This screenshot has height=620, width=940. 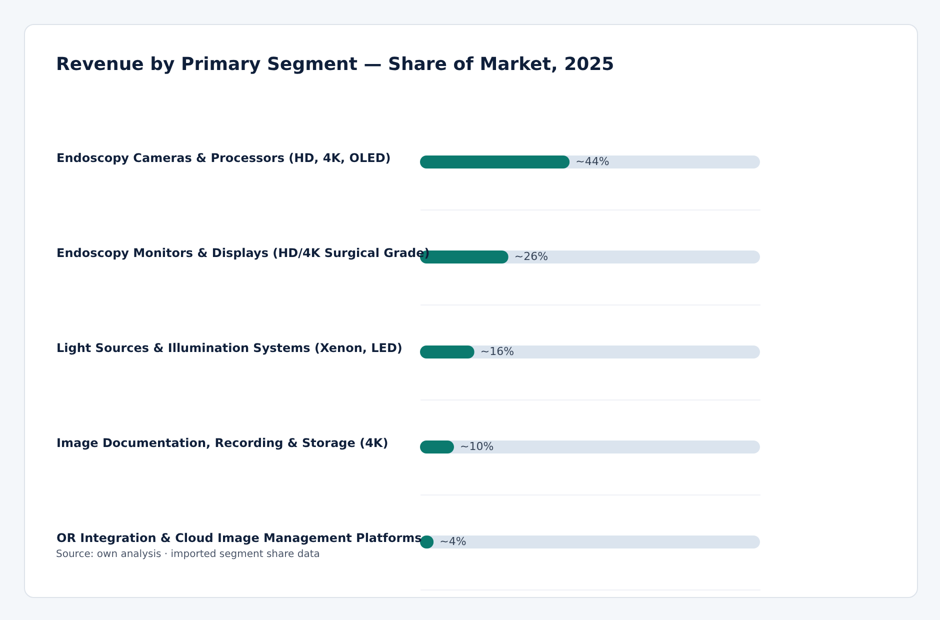 What do you see at coordinates (447, 352) in the screenshot?
I see `bar` at bounding box center [447, 352].